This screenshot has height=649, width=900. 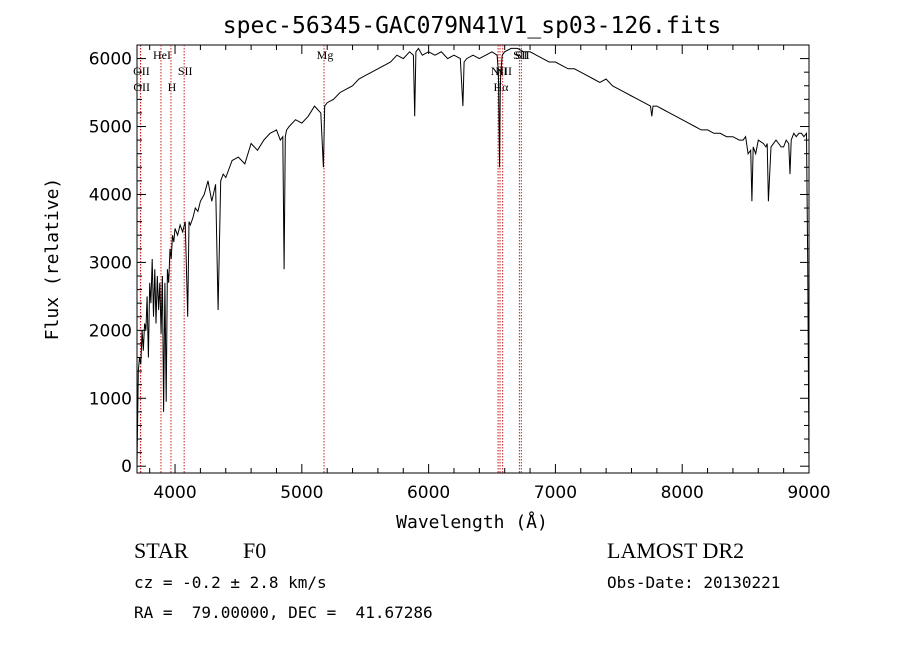 I want to click on object-class: STAR, so click(x=161, y=550).